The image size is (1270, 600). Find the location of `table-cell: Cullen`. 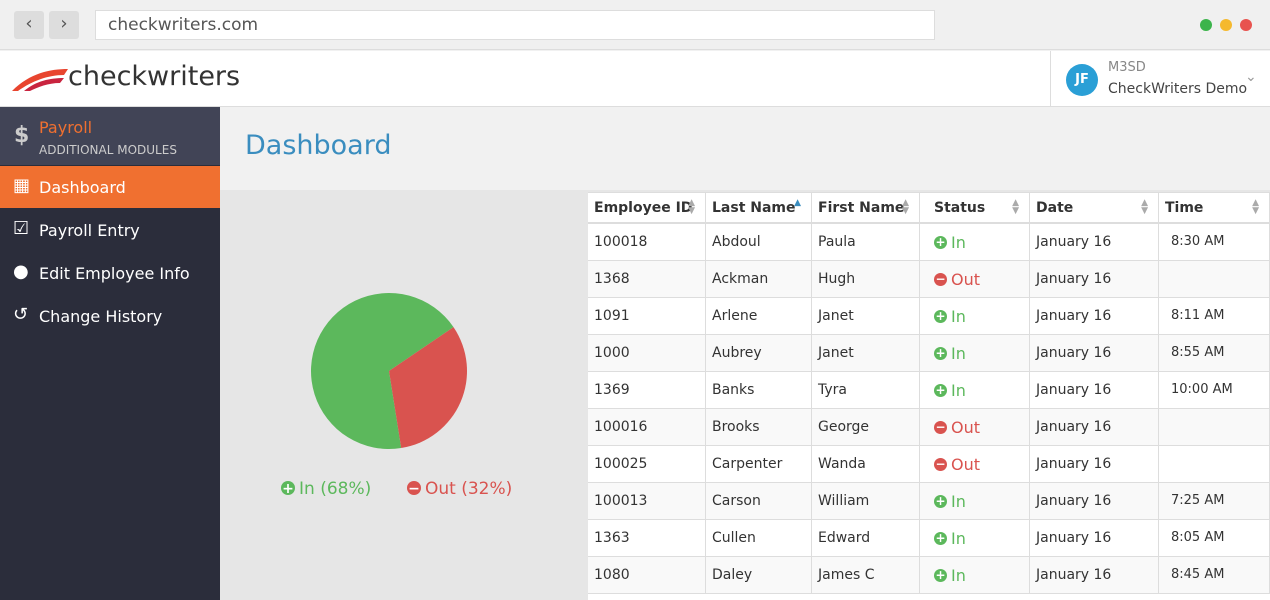

table-cell: Cullen is located at coordinates (734, 538).